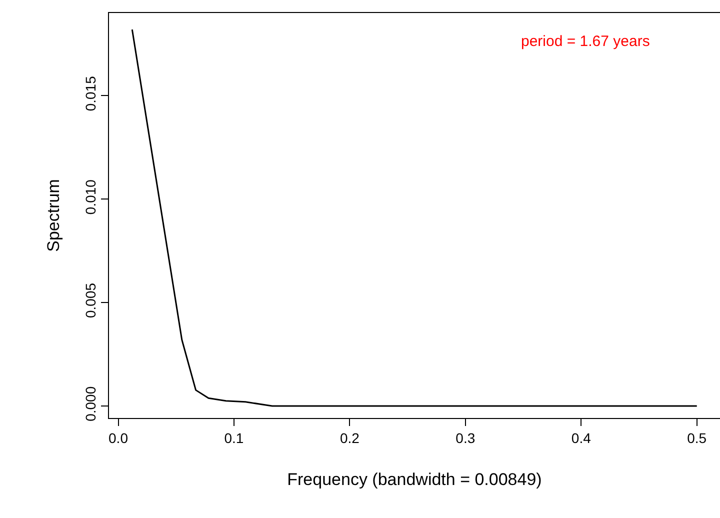  I want to click on x-tick-label: 0.0, so click(118, 438).